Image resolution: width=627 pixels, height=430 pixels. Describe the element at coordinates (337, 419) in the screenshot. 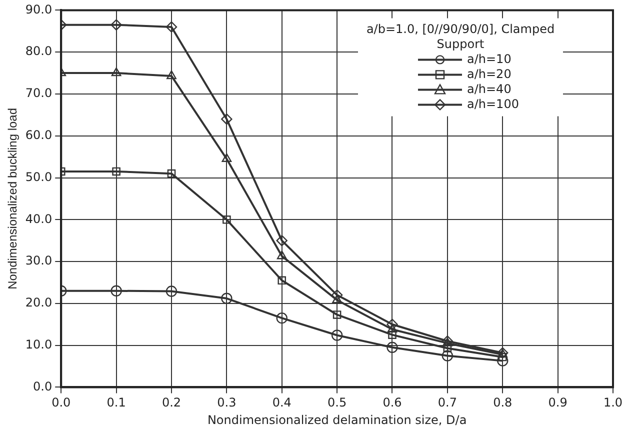

I see `x-axis-title: Nondimensionalized delamination size, D/a` at that location.